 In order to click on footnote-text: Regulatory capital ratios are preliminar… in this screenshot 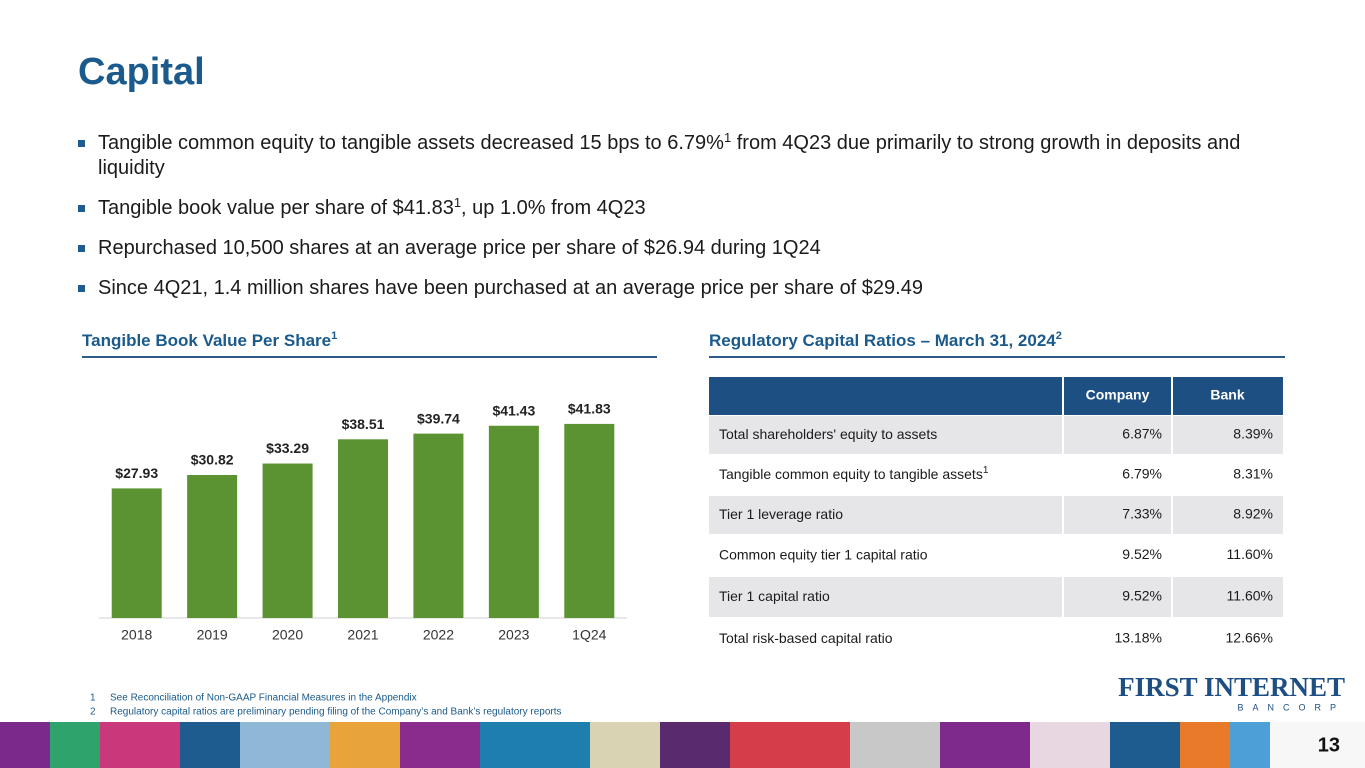, I will do `click(336, 712)`.